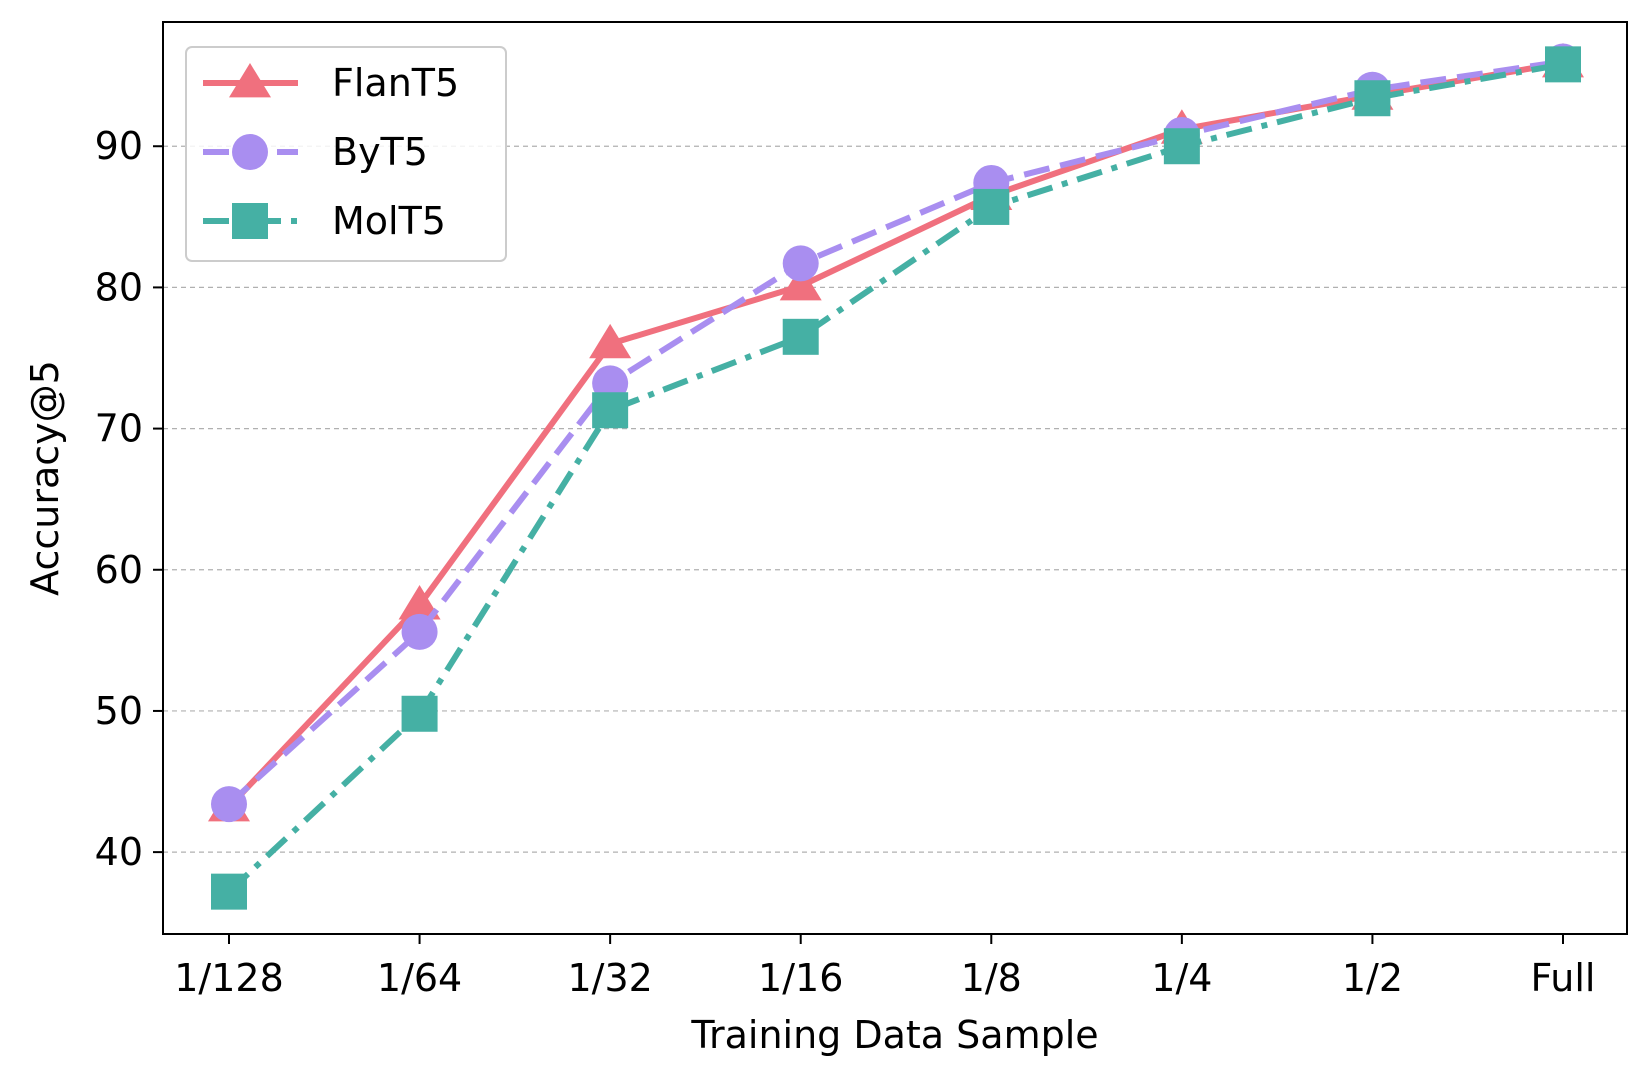 This screenshot has height=1082, width=1645. I want to click on x-tick-label: Full, so click(1563, 978).